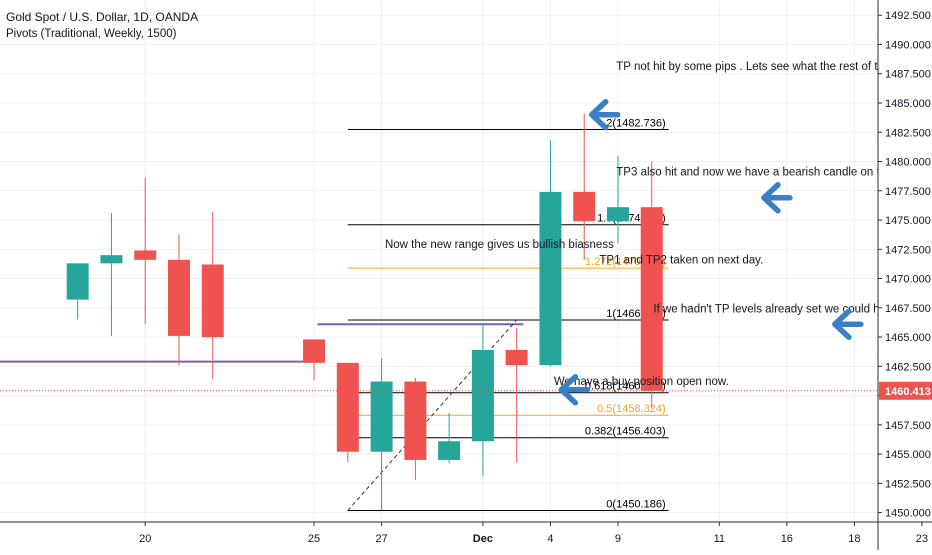 The width and height of the screenshot is (932, 555). I want to click on y-tick-label: 1480.000, so click(908, 163).